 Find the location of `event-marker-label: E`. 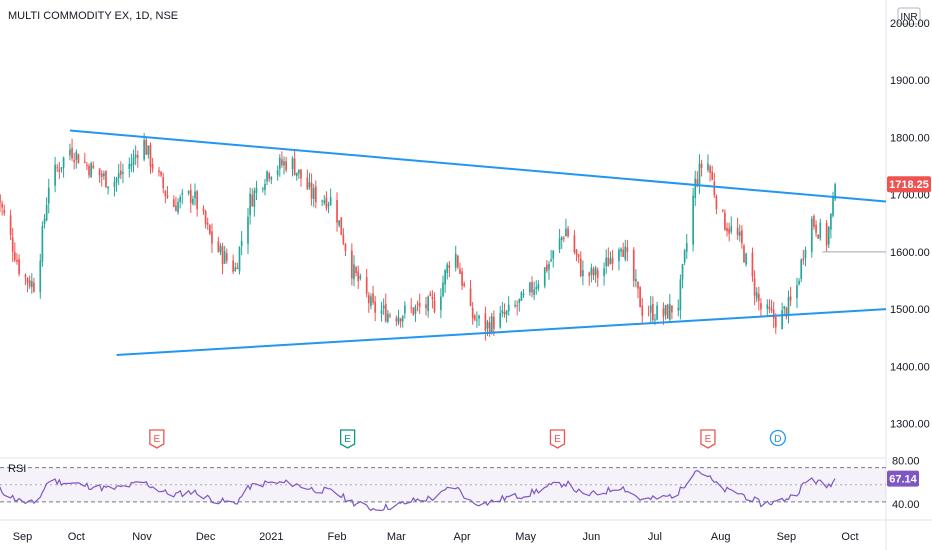

event-marker-label: E is located at coordinates (557, 439).